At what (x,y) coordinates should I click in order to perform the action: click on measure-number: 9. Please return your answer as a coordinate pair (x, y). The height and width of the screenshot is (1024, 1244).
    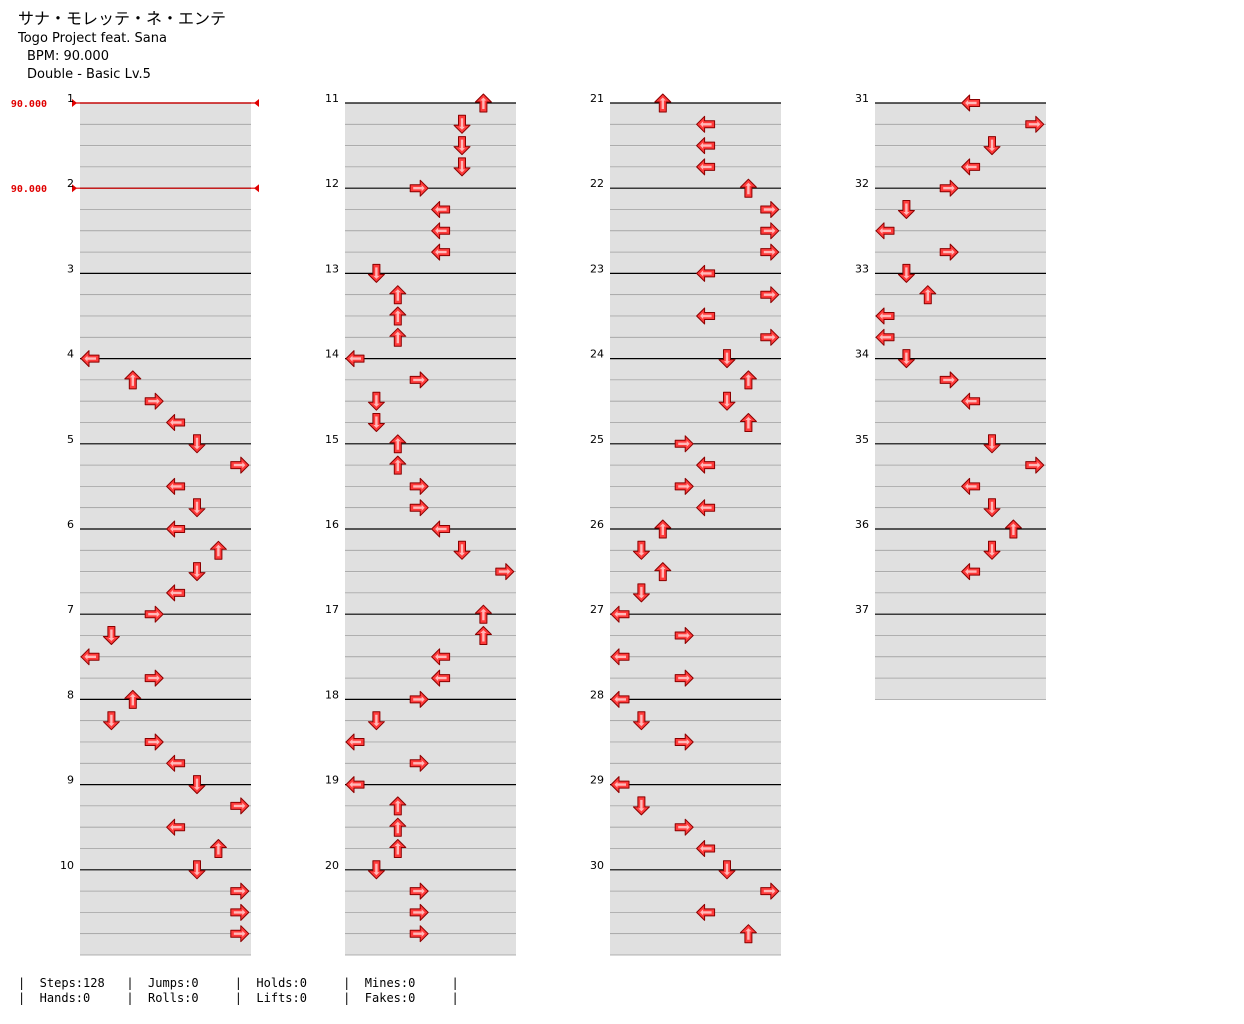
    Looking at the image, I should click on (70, 780).